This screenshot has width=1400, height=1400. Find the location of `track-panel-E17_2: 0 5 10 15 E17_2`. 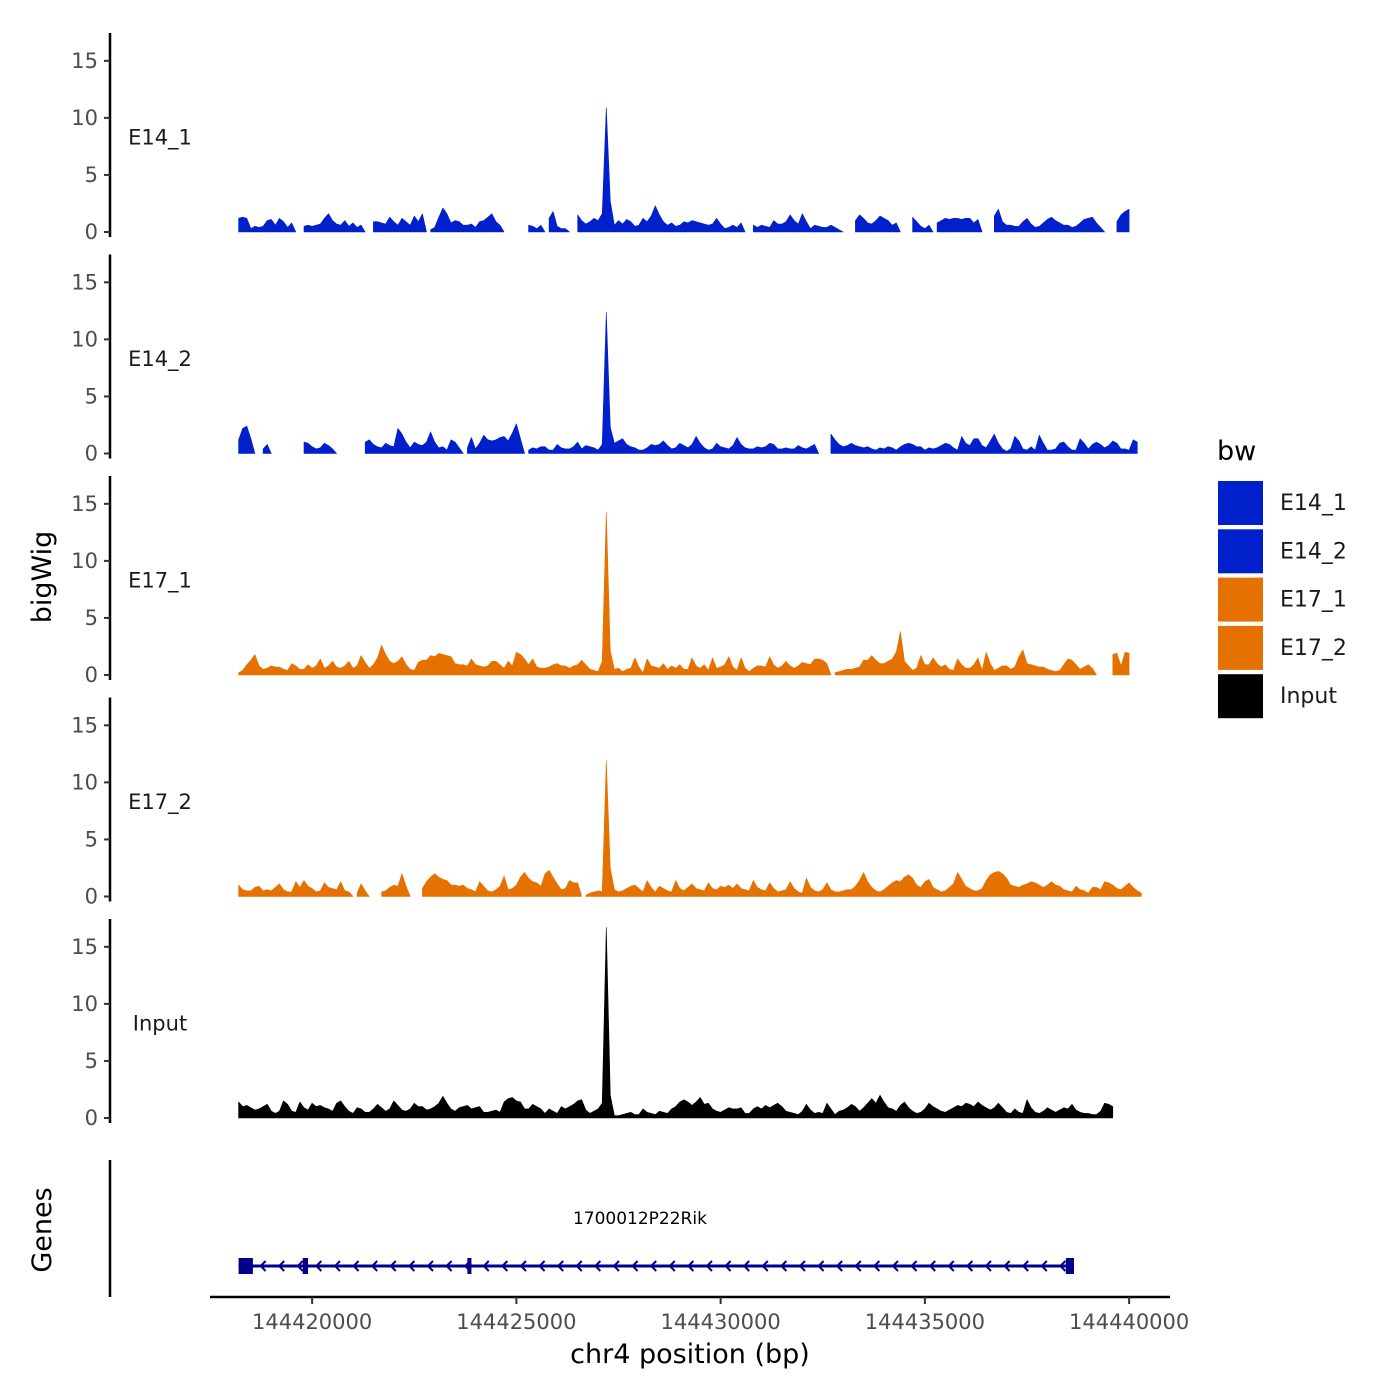

track-panel-E17_2: 0 5 10 15 E17_2 is located at coordinates (606, 803).